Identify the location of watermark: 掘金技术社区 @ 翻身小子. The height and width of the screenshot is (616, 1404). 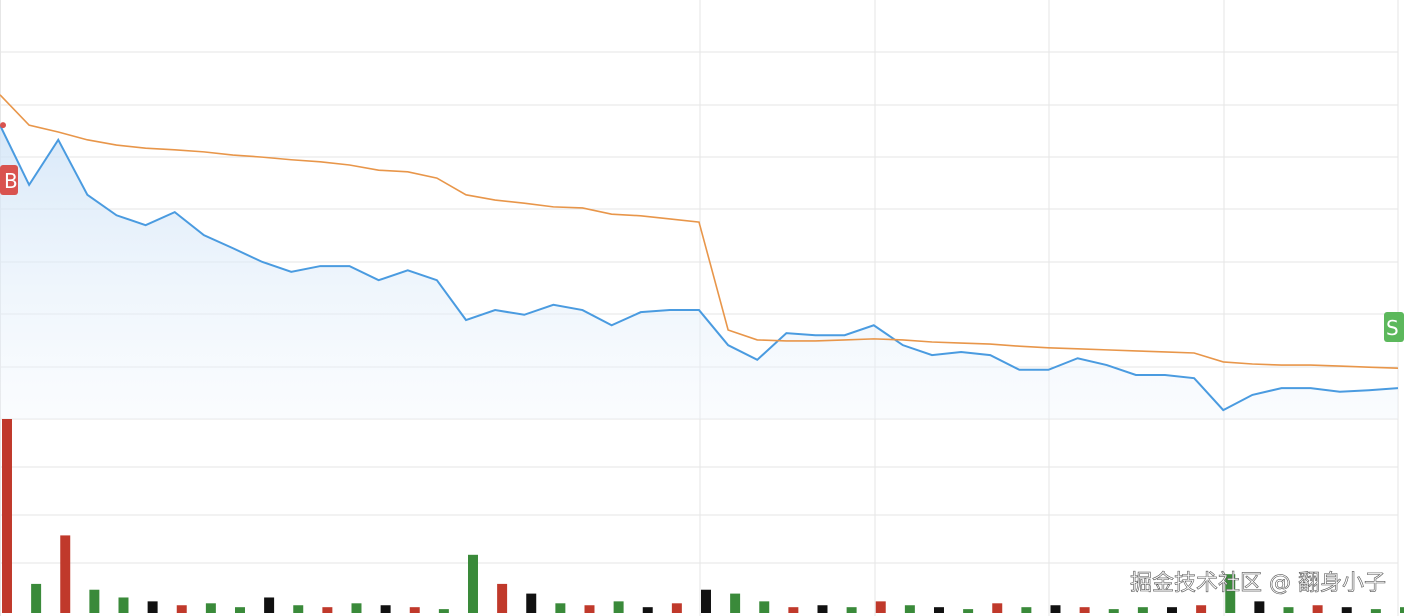
(1258, 583).